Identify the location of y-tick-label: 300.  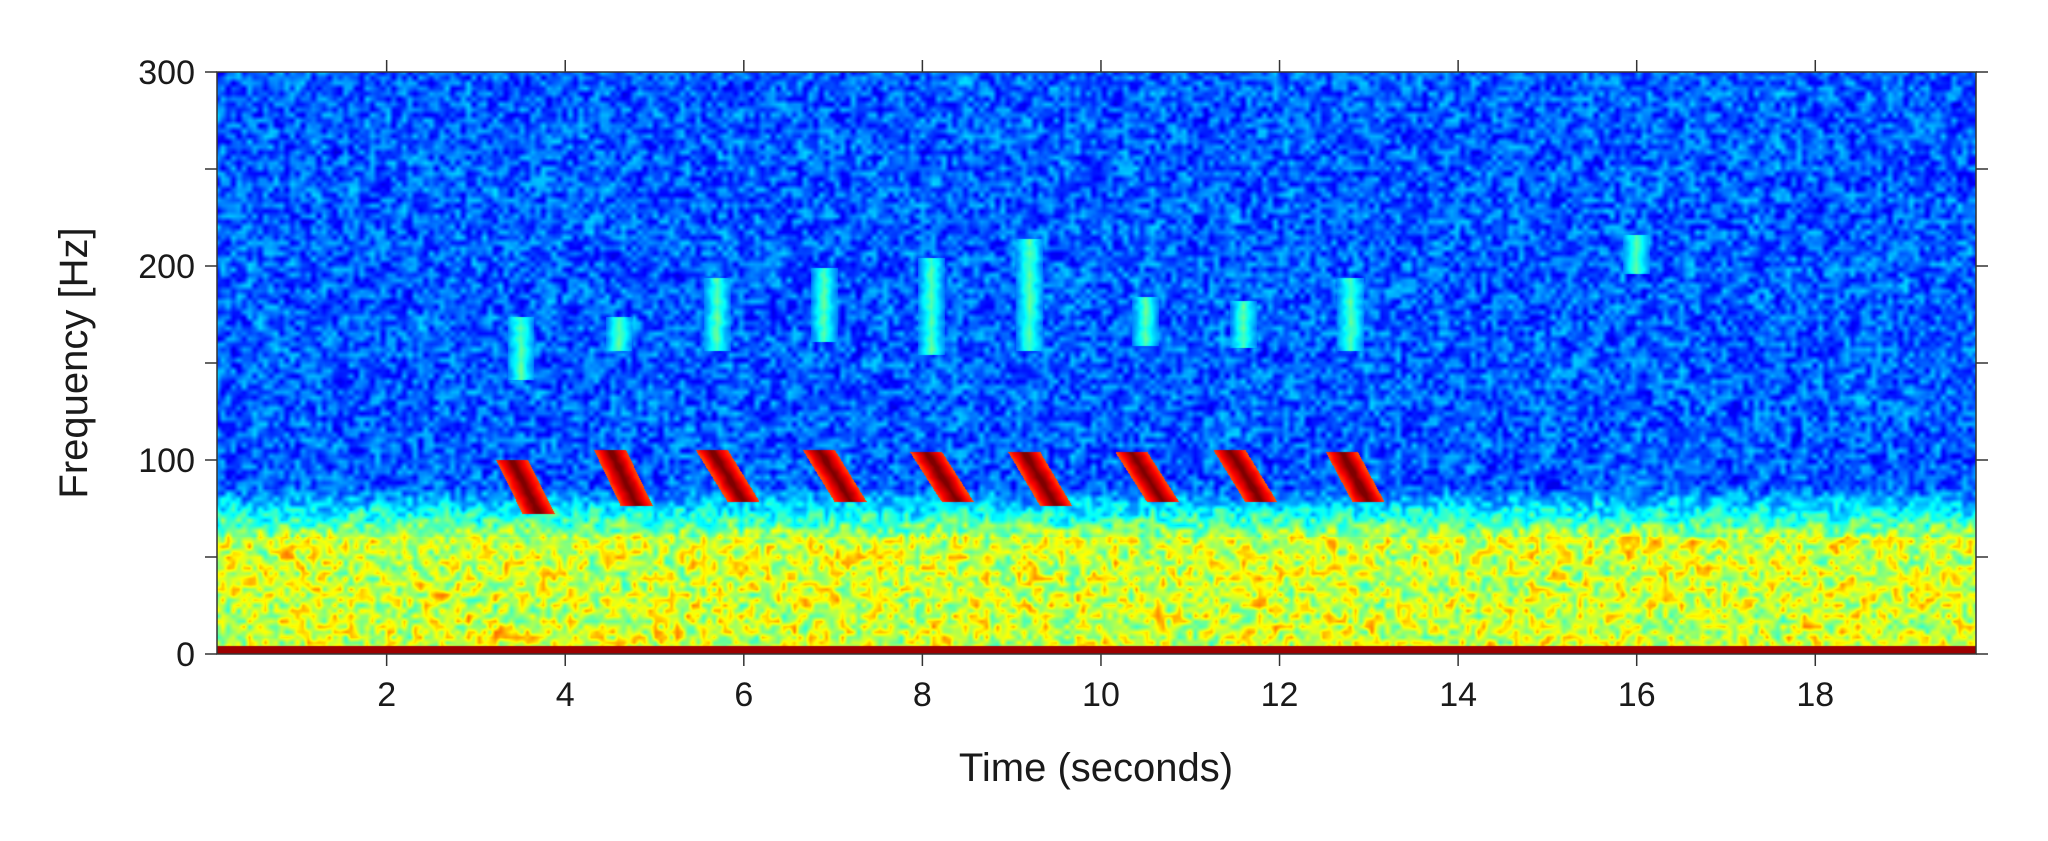
(166, 73).